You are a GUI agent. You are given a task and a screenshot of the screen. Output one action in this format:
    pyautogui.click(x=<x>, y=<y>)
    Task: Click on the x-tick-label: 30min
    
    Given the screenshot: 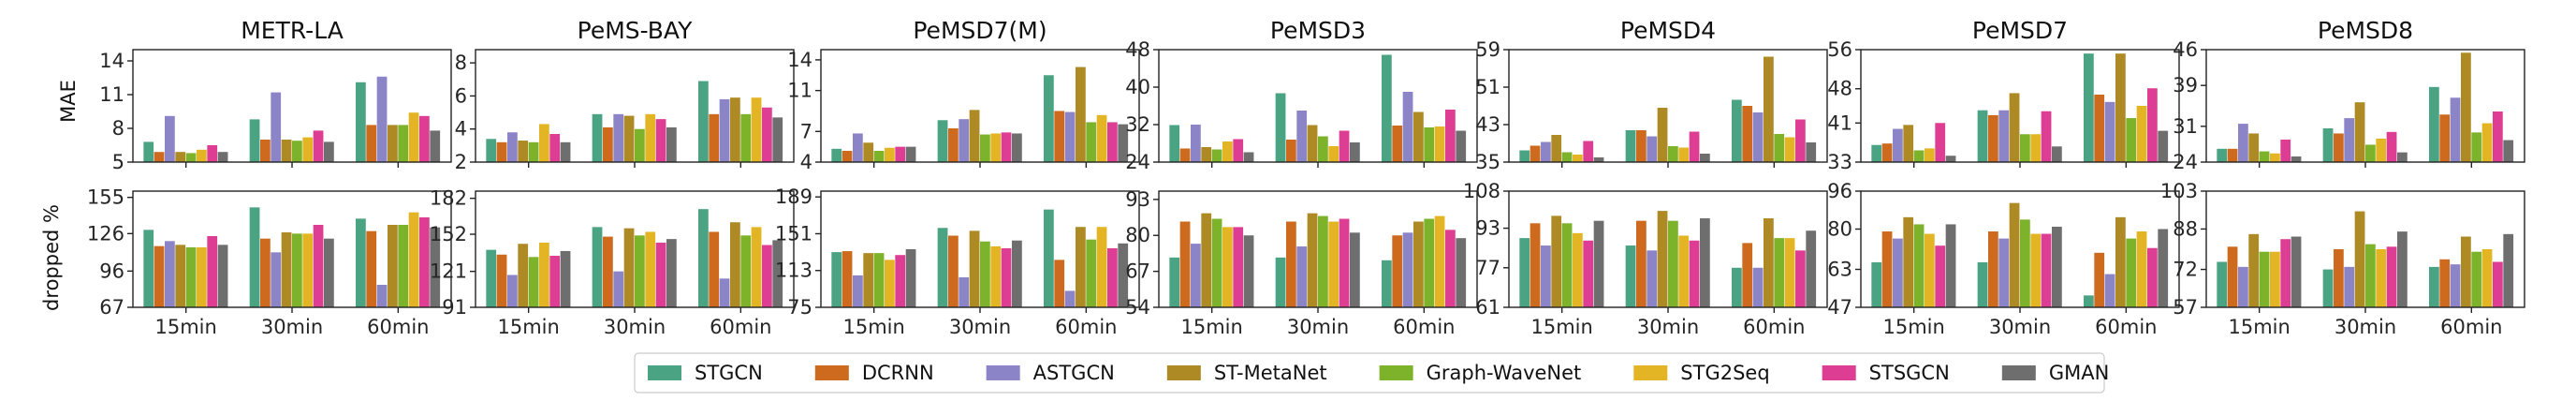 What is the action you would take?
    pyautogui.click(x=980, y=327)
    